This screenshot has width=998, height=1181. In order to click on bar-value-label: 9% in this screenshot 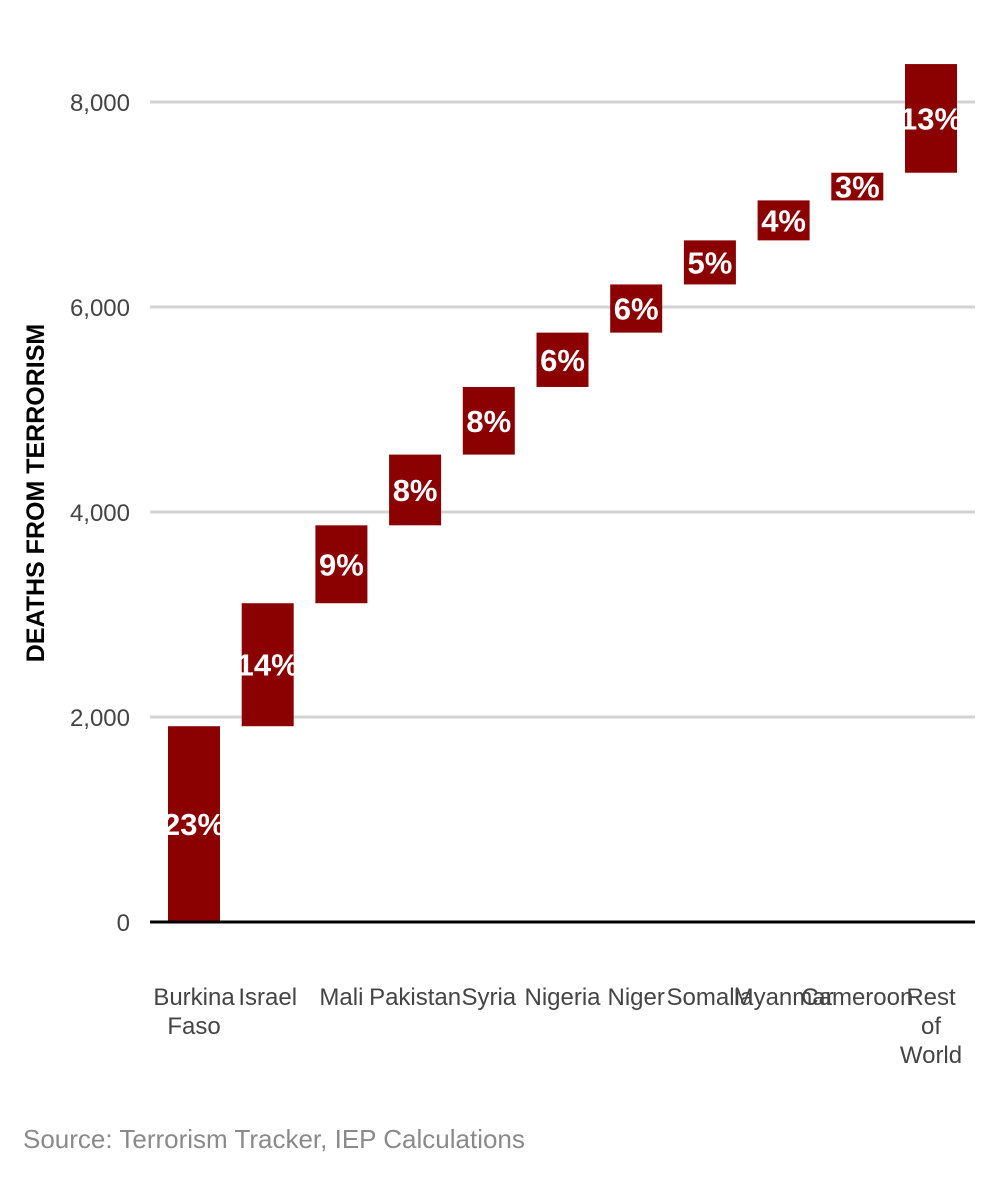, I will do `click(341, 564)`.